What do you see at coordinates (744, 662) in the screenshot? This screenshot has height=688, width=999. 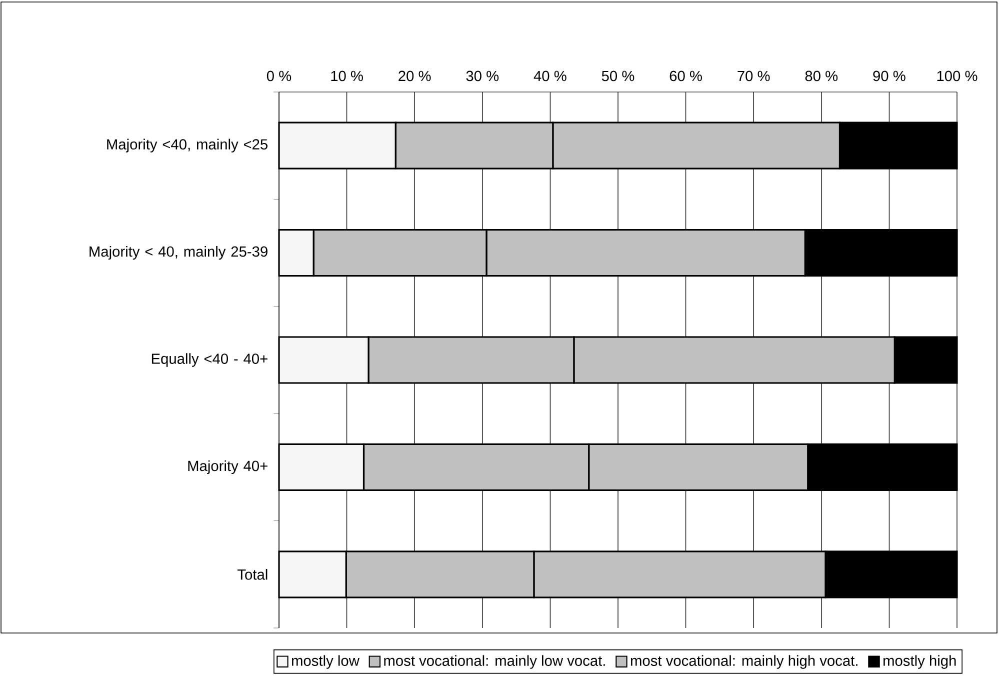 I see `legend-label: most vocational: mainly high vocat.` at bounding box center [744, 662].